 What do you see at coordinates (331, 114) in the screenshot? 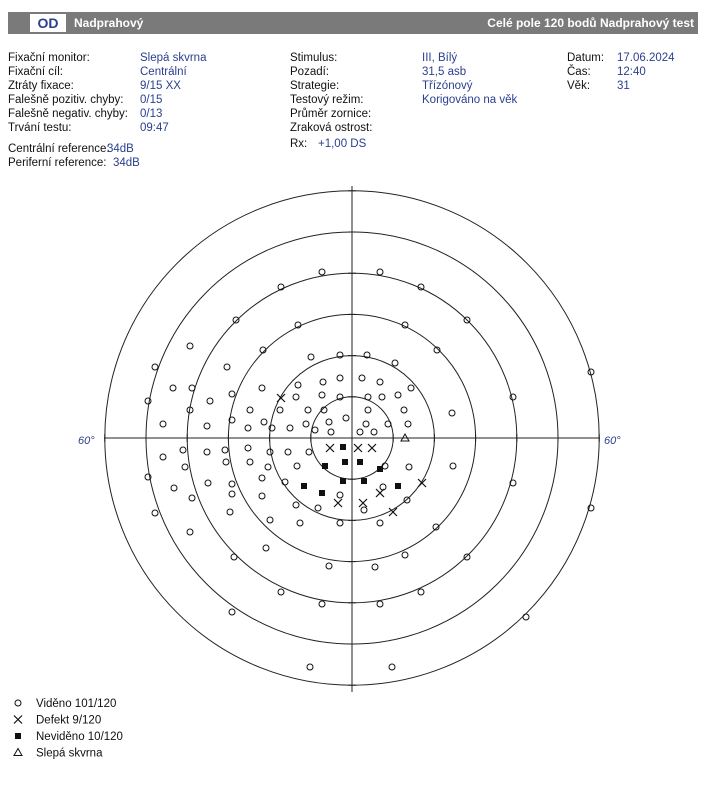
I see `info-label: Průměr zornice:` at bounding box center [331, 114].